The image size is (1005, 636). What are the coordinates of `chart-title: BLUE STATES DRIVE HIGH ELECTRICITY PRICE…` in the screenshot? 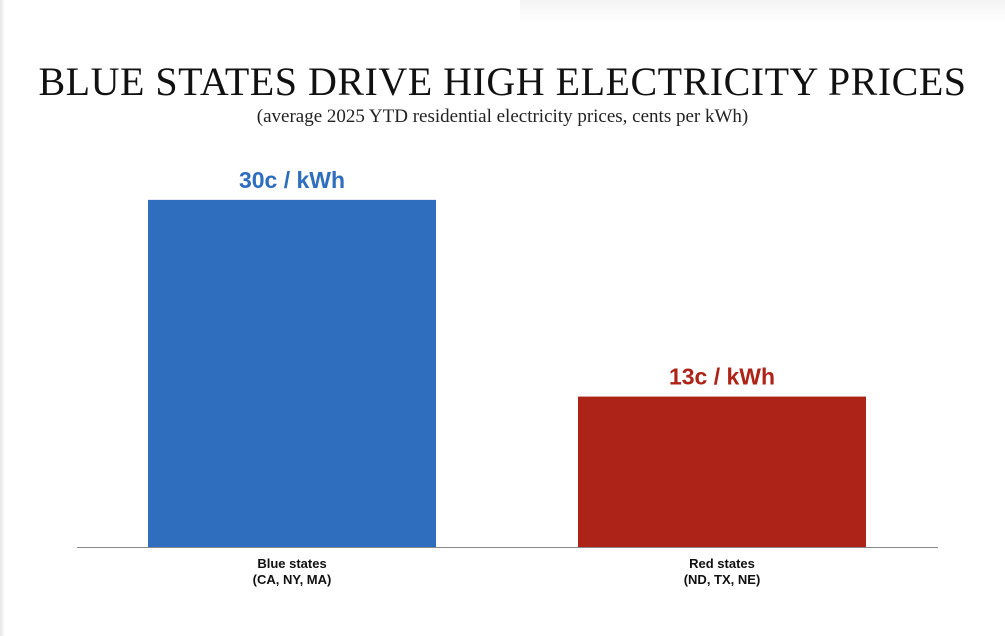 It's located at (502, 81).